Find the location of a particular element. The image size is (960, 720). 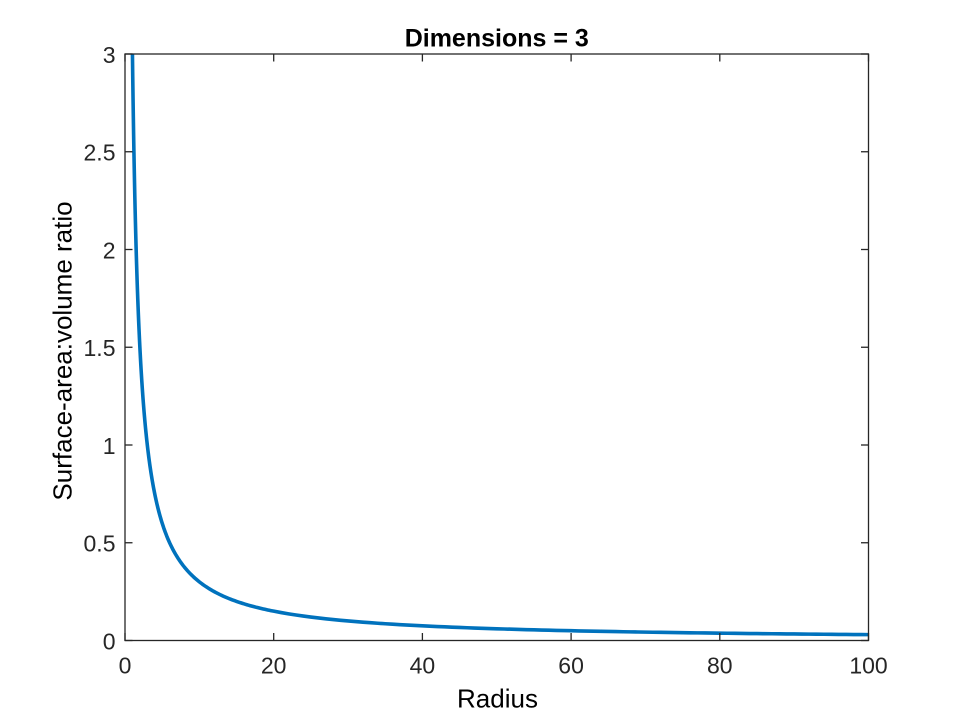

svg-text: Dimensions = 3 is located at coordinates (497, 38).